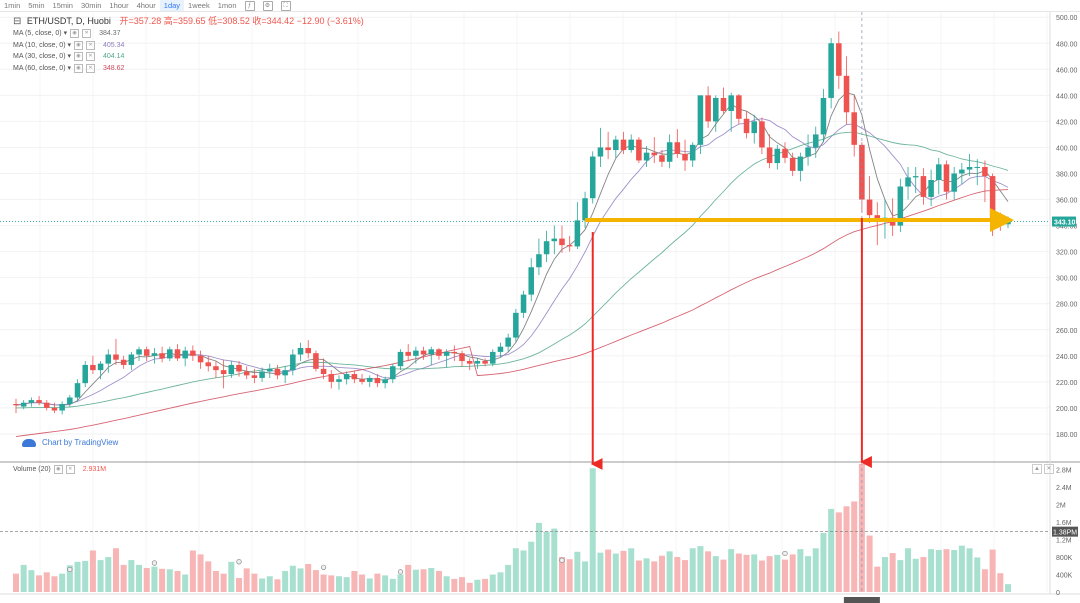 The width and height of the screenshot is (1080, 603). I want to click on timeframe-4hour: 4hour, so click(146, 5).